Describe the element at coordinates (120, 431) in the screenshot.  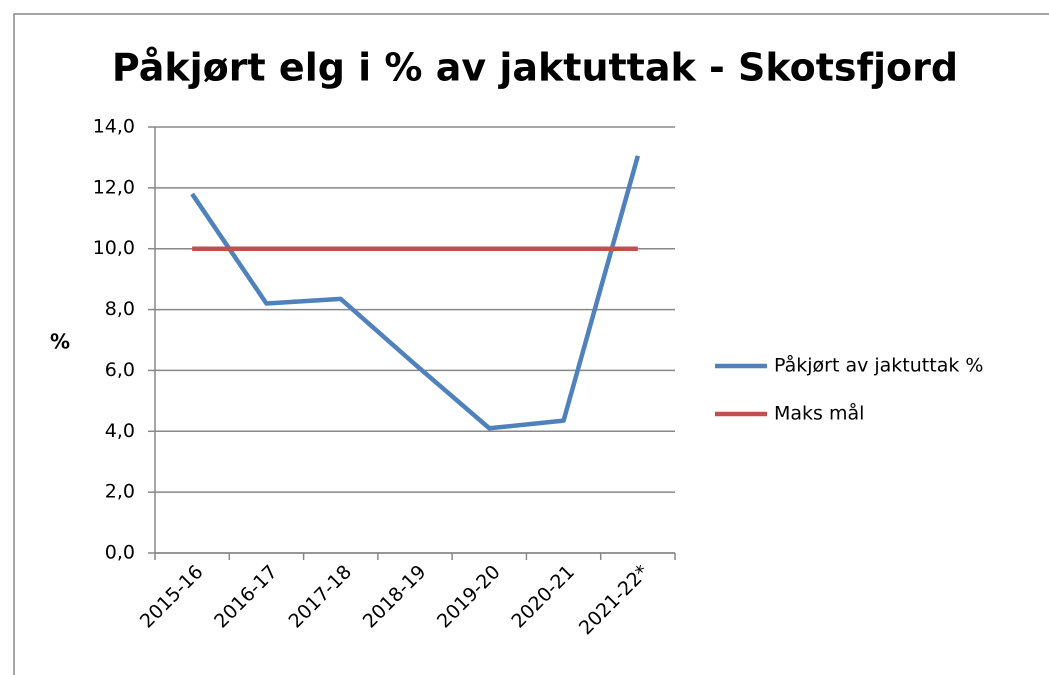
I see `y-tick-label: 4,0` at that location.